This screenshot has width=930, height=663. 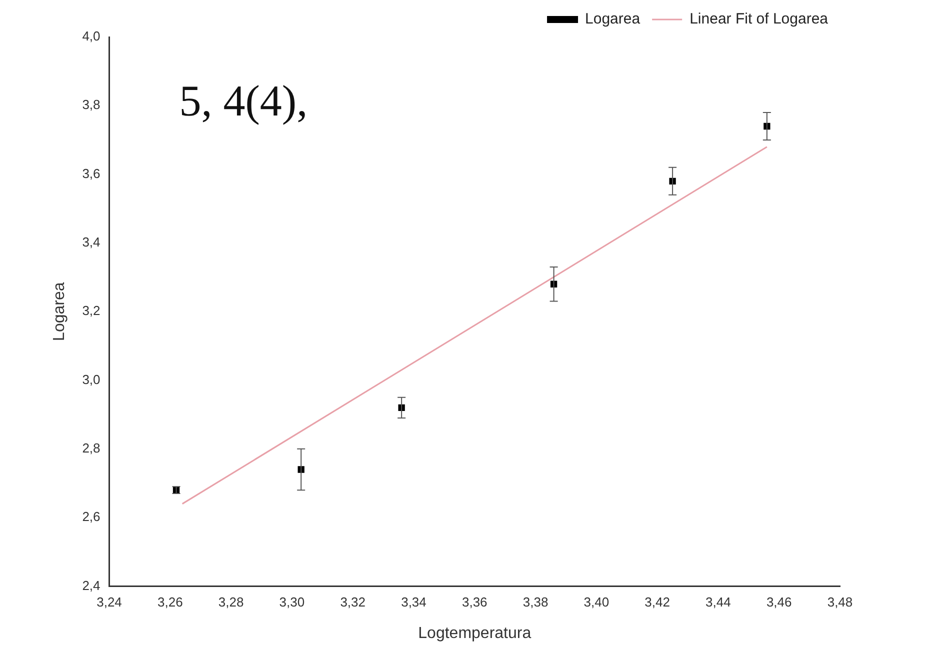 I want to click on legend-label: Linear Fit of Logarea, so click(x=759, y=19).